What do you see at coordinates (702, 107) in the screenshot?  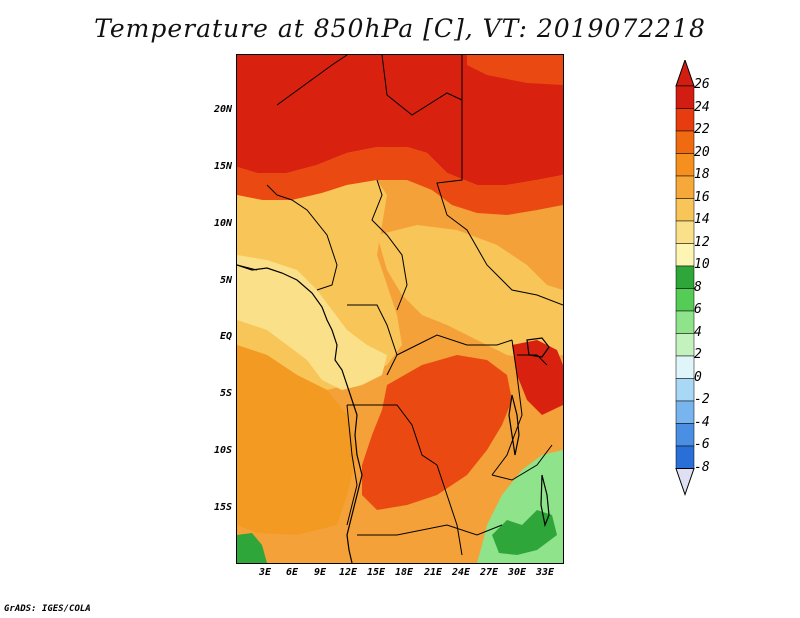 I see `colorbar-label: 24` at bounding box center [702, 107].